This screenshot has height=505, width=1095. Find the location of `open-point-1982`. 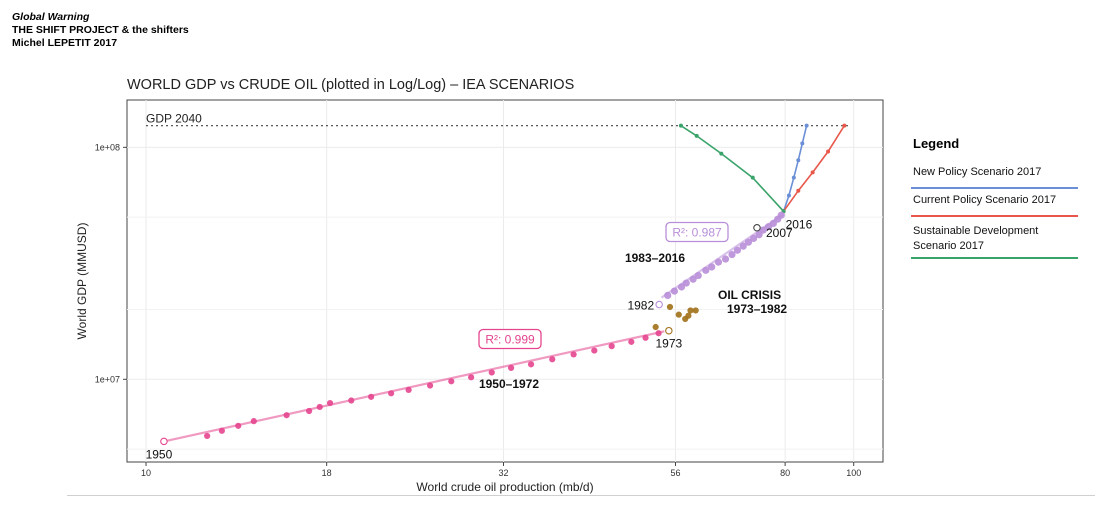

open-point-1982 is located at coordinates (659, 304).